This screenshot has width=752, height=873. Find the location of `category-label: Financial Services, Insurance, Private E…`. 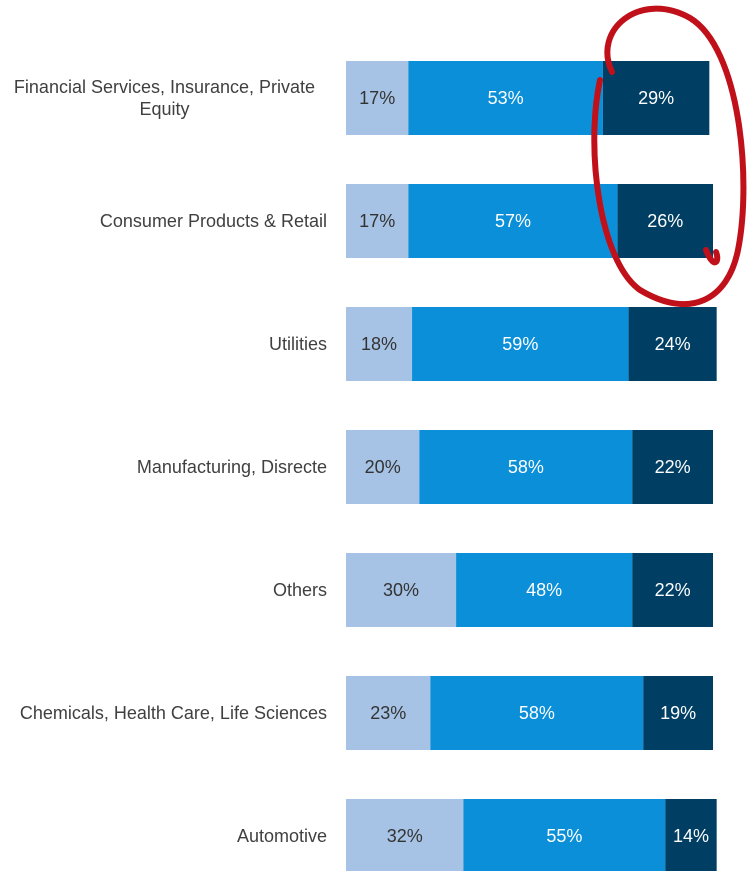

category-label: Financial Services, Insurance, Private E… is located at coordinates (163, 98).